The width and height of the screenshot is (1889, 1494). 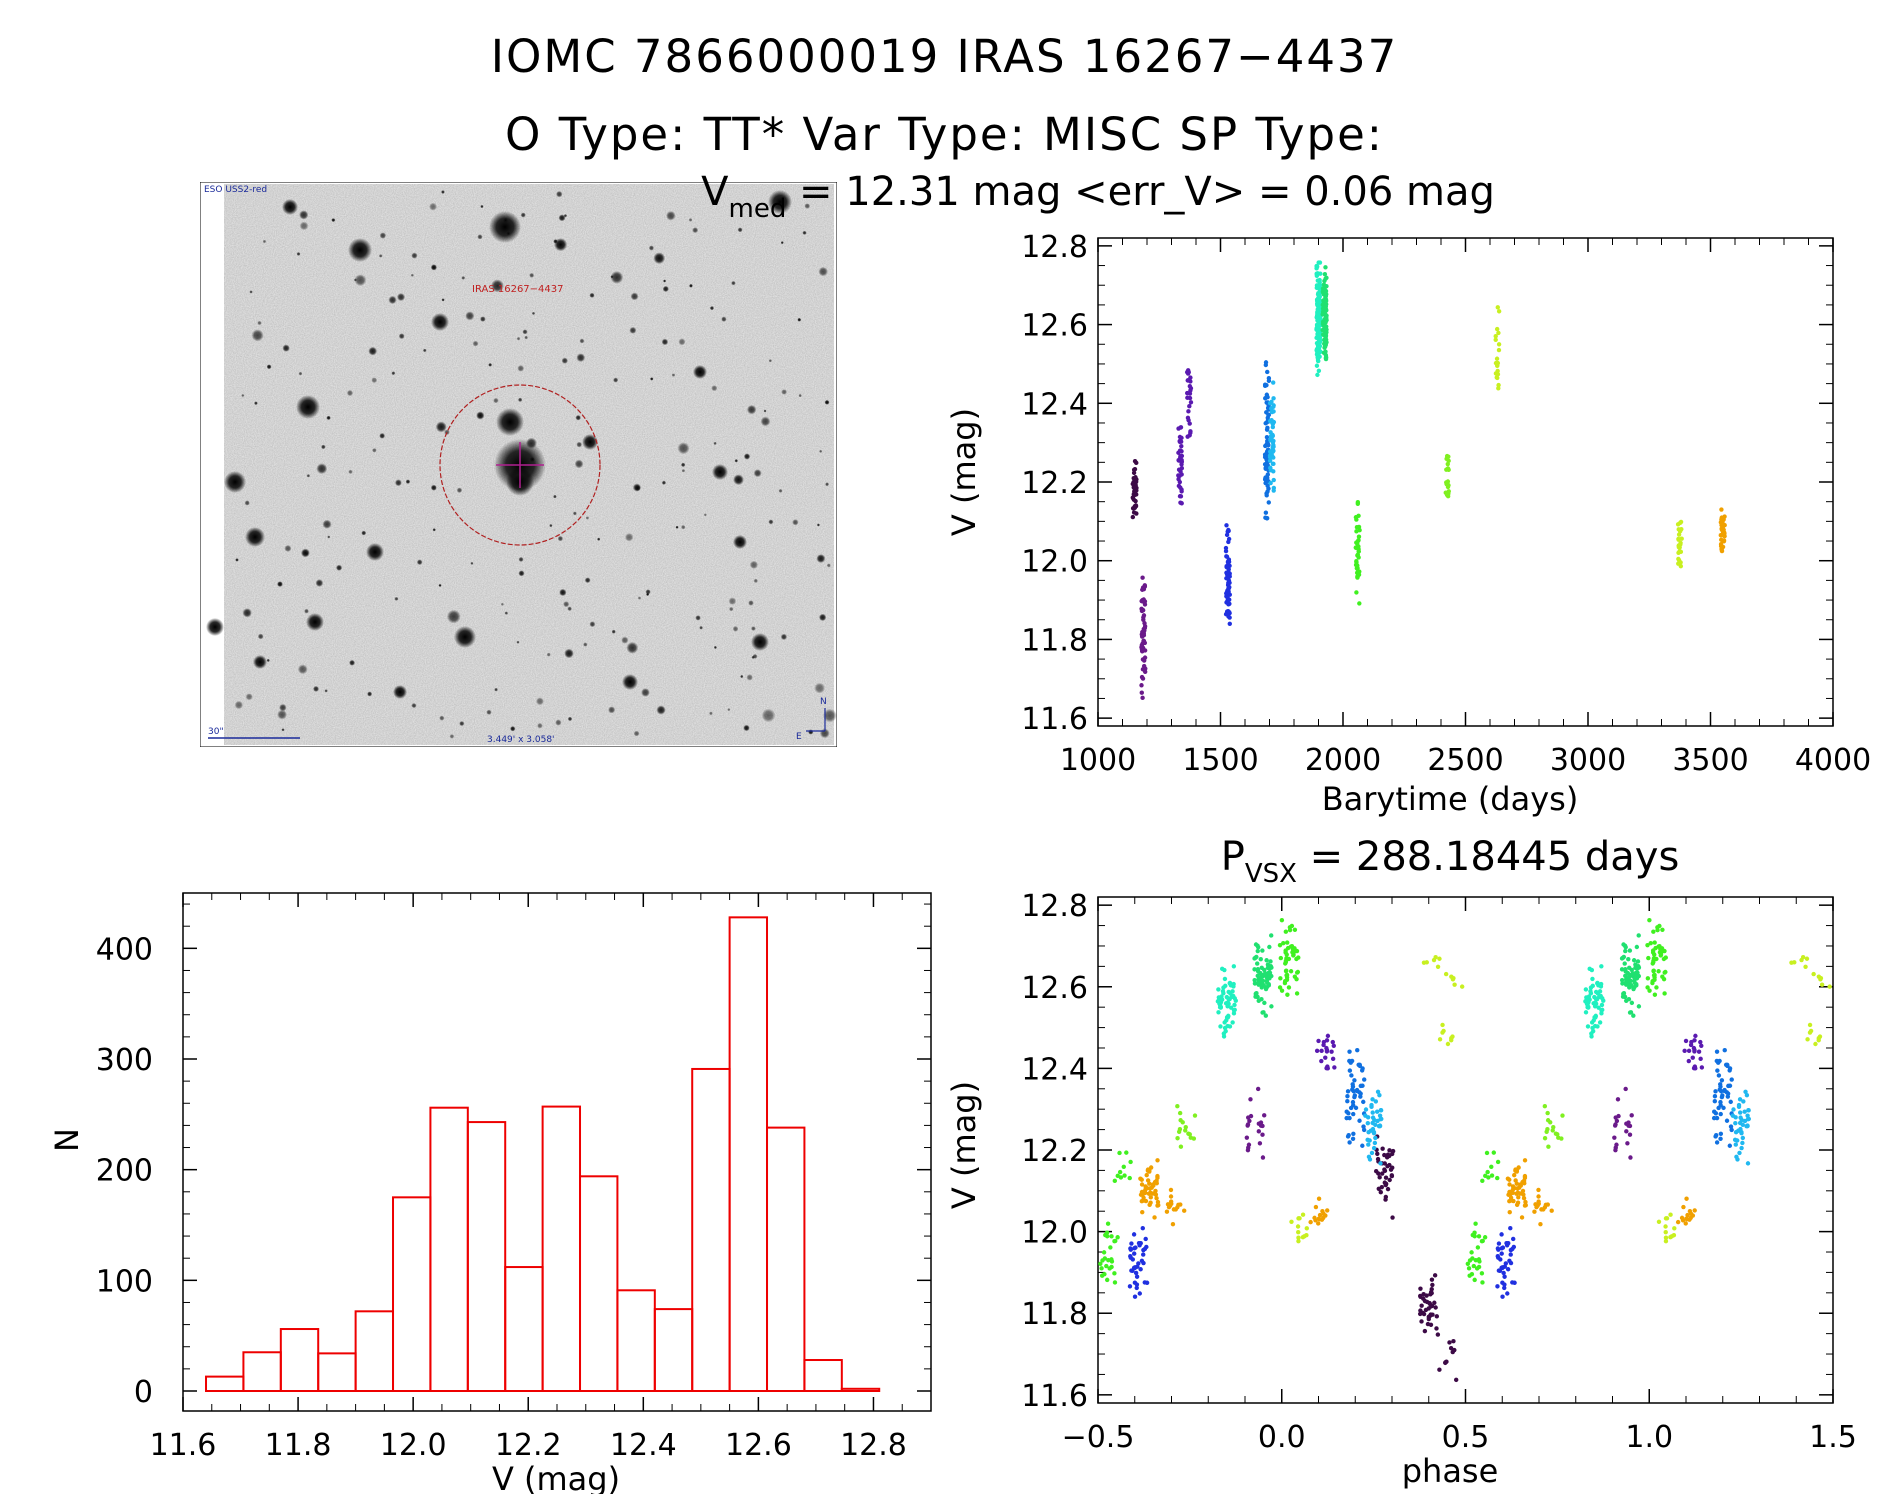 What do you see at coordinates (235, 190) in the screenshot?
I see `survey-label: ESO USS2-red` at bounding box center [235, 190].